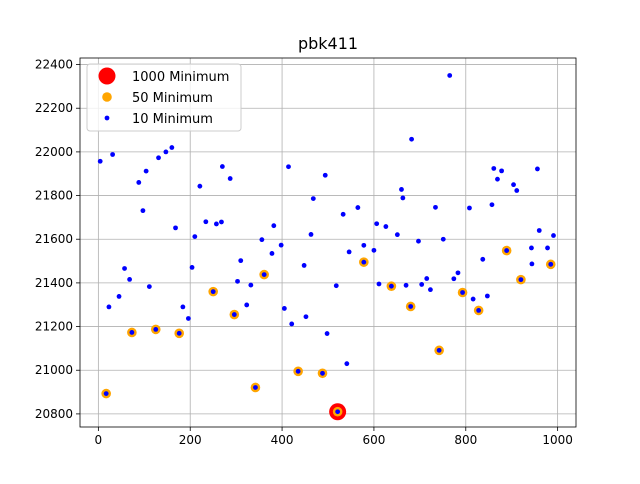 The height and width of the screenshot is (484, 640). What do you see at coordinates (54, 327) in the screenshot?
I see `y-tick-label: 21200` at bounding box center [54, 327].